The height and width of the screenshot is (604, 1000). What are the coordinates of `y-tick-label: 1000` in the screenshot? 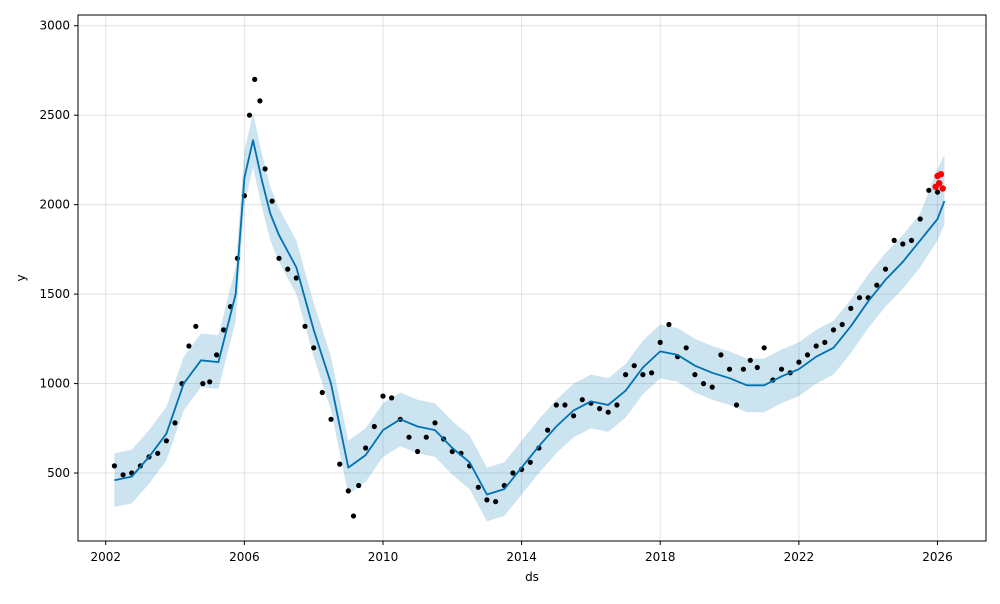 It's located at (54, 384).